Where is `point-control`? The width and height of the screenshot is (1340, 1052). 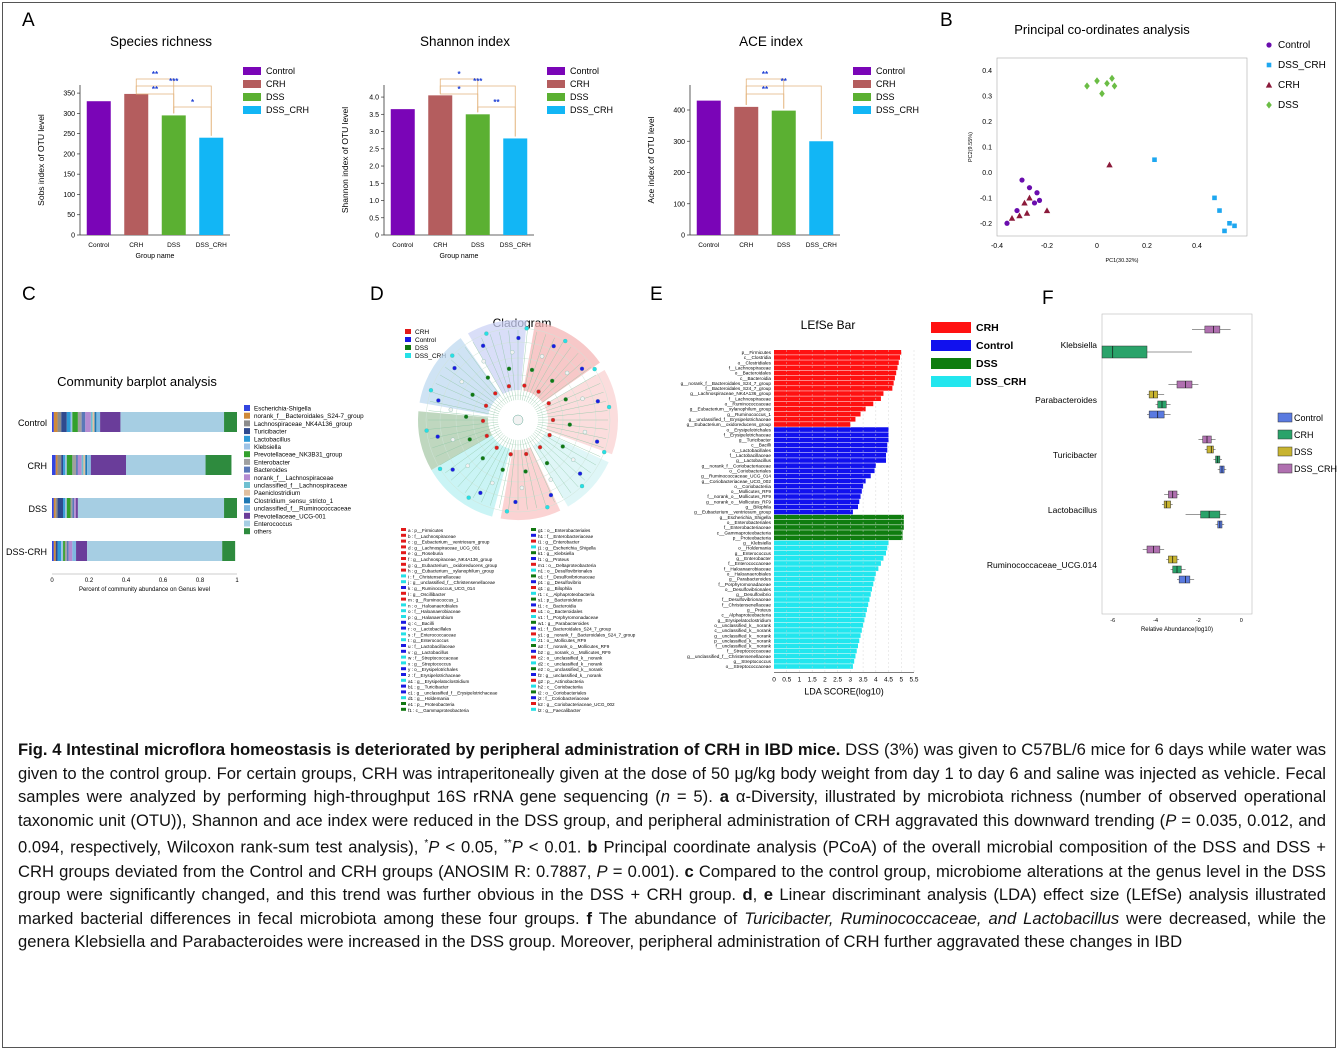
point-control is located at coordinates (1017, 210).